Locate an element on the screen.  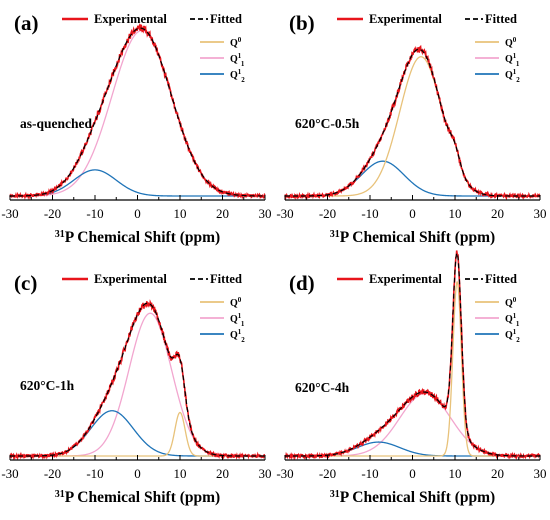
sample-label: 620°C-1h is located at coordinates (47, 385).